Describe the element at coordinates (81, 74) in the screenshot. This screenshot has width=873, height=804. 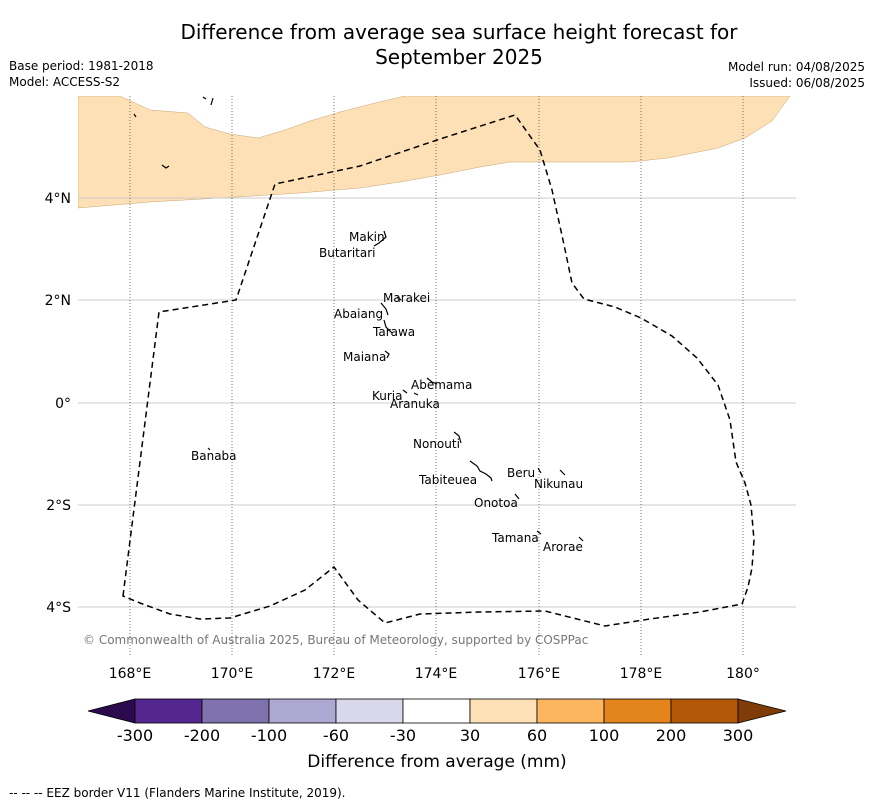
I see `model-info: Base period: 1981-2018 Model: ACCESS-S2` at that location.